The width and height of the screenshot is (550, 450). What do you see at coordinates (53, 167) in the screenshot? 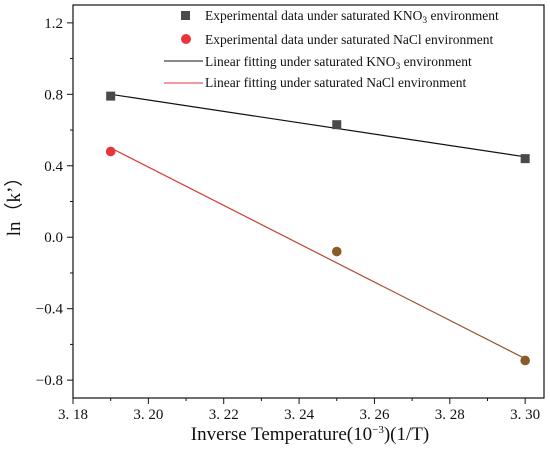
I see `y-tick-label: 0.4` at bounding box center [53, 167].